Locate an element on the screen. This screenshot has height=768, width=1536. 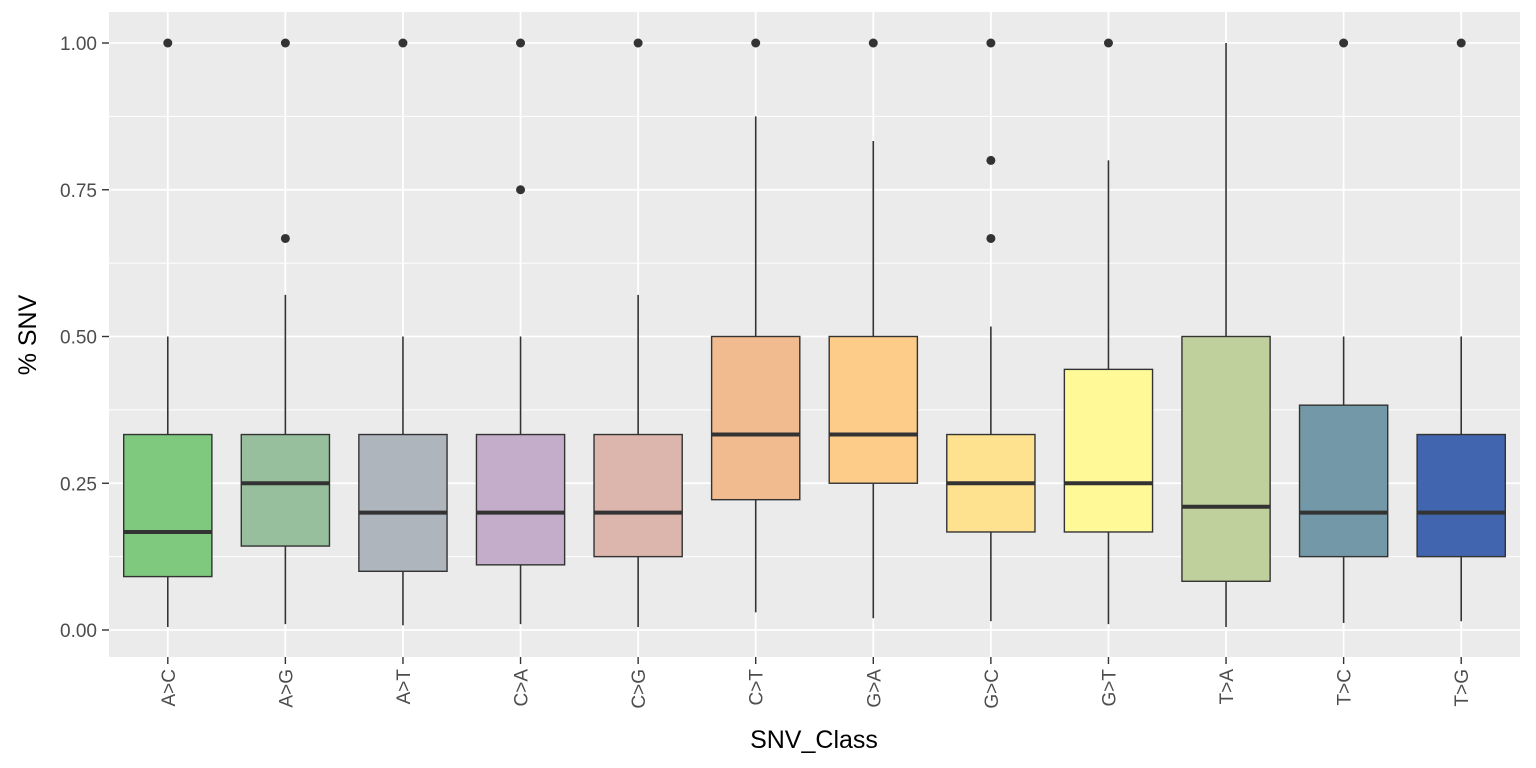
y-axis-title: % SNV is located at coordinates (28, 334).